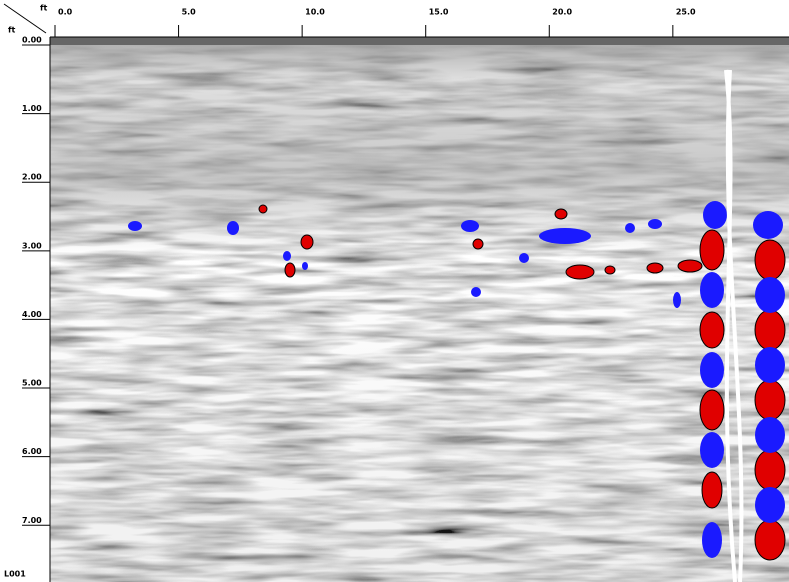 The width and height of the screenshot is (789, 582). Describe the element at coordinates (32, 314) in the screenshot. I see `y-tick-label: 4.00` at that location.